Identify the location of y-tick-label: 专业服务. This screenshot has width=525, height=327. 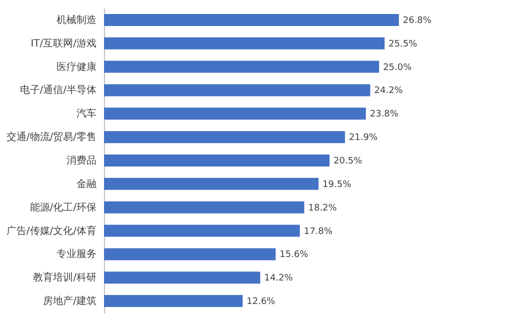
(76, 254).